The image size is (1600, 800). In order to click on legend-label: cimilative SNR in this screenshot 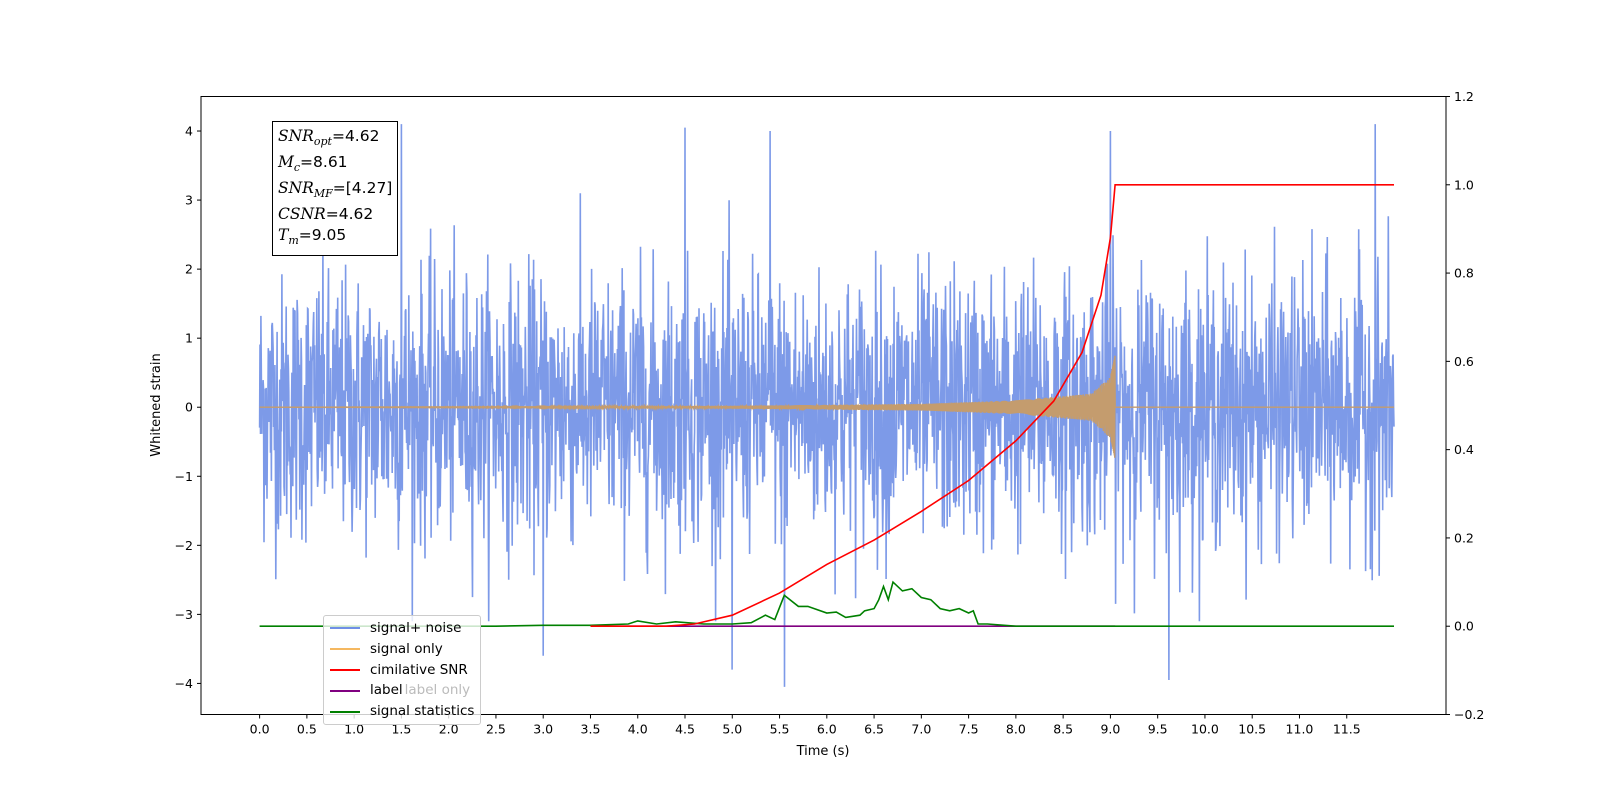, I will do `click(419, 669)`.